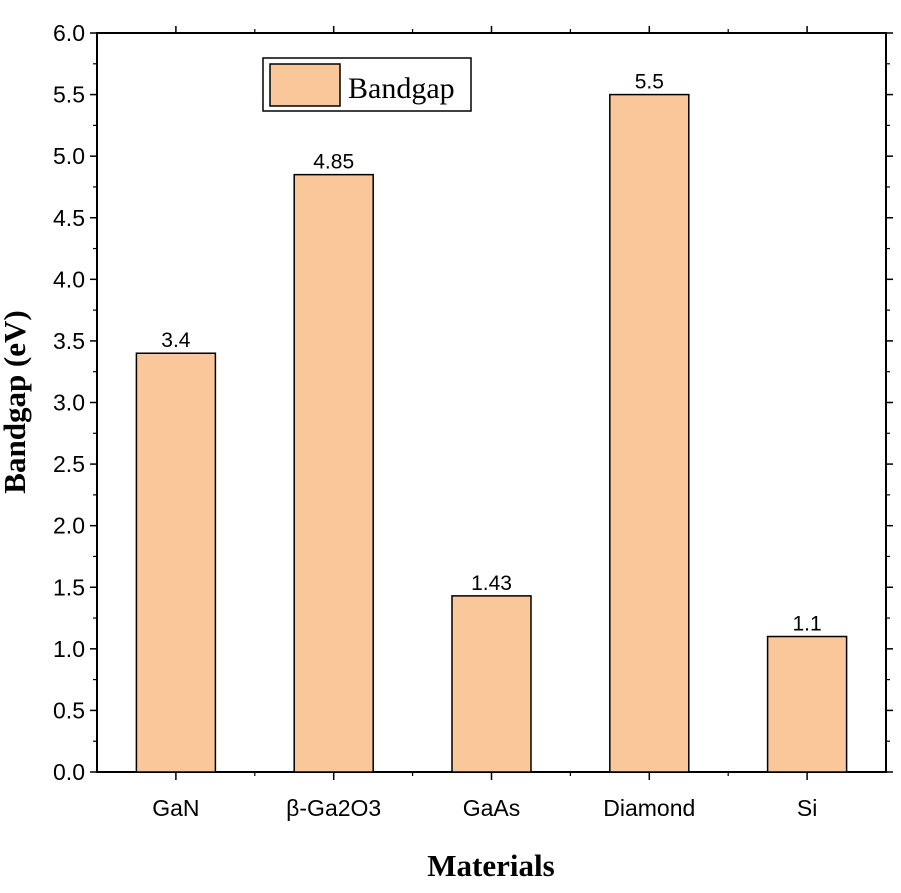 This screenshot has width=901, height=893. I want to click on y-tick-label: 5.0, so click(69, 156).